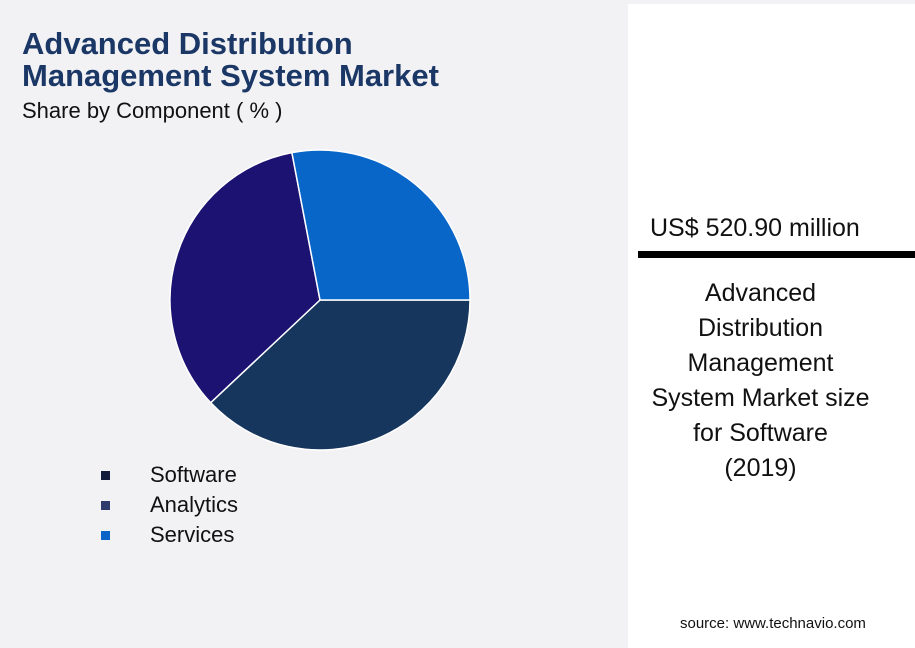 The height and width of the screenshot is (648, 915). Describe the element at coordinates (192, 534) in the screenshot. I see `legend-label: Services` at that location.